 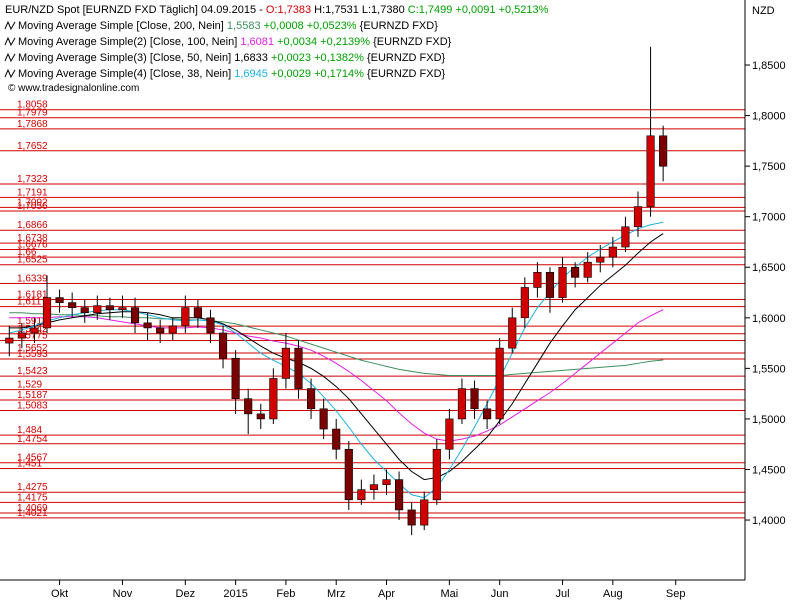 What do you see at coordinates (769, 420) in the screenshot?
I see `y-tick-label: 1,5000` at bounding box center [769, 420].